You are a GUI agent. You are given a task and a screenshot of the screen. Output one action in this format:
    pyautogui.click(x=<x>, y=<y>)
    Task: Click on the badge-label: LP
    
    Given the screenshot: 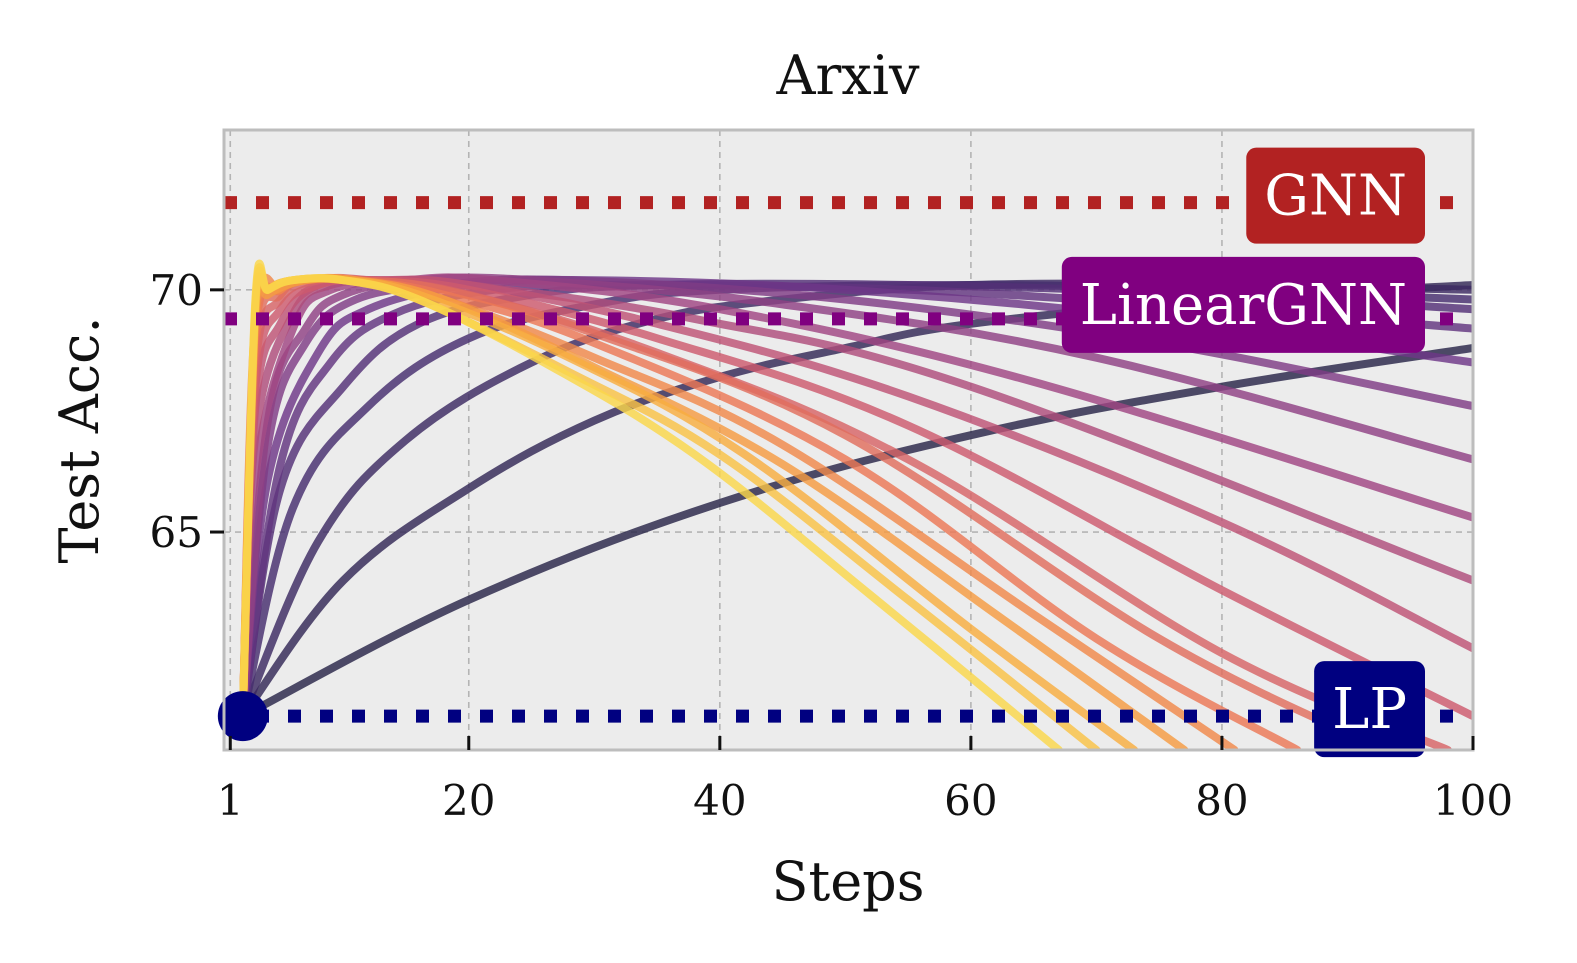 What is the action you would take?
    pyautogui.click(x=1369, y=709)
    